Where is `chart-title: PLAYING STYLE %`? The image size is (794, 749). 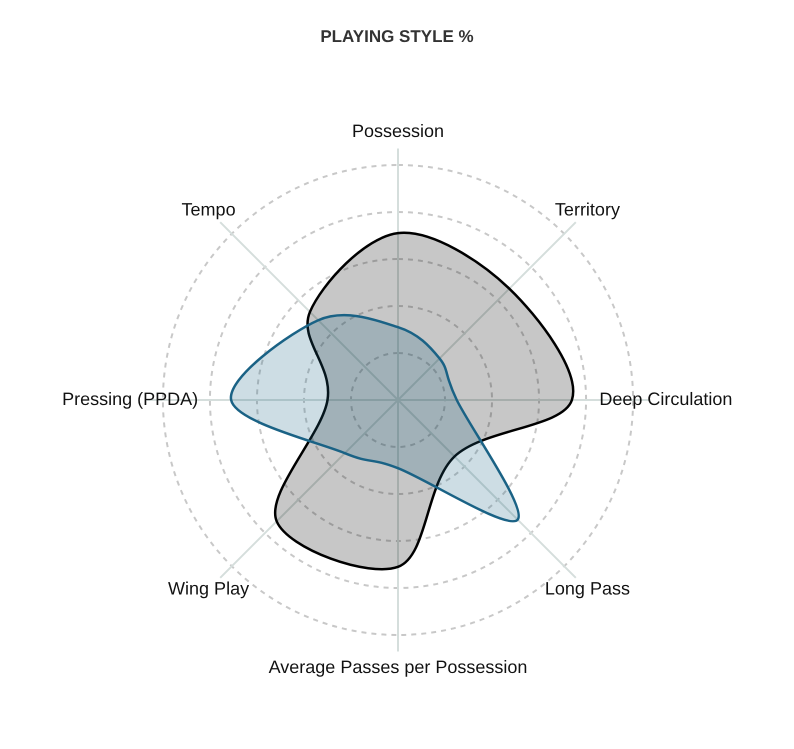 chart-title: PLAYING STYLE % is located at coordinates (397, 36).